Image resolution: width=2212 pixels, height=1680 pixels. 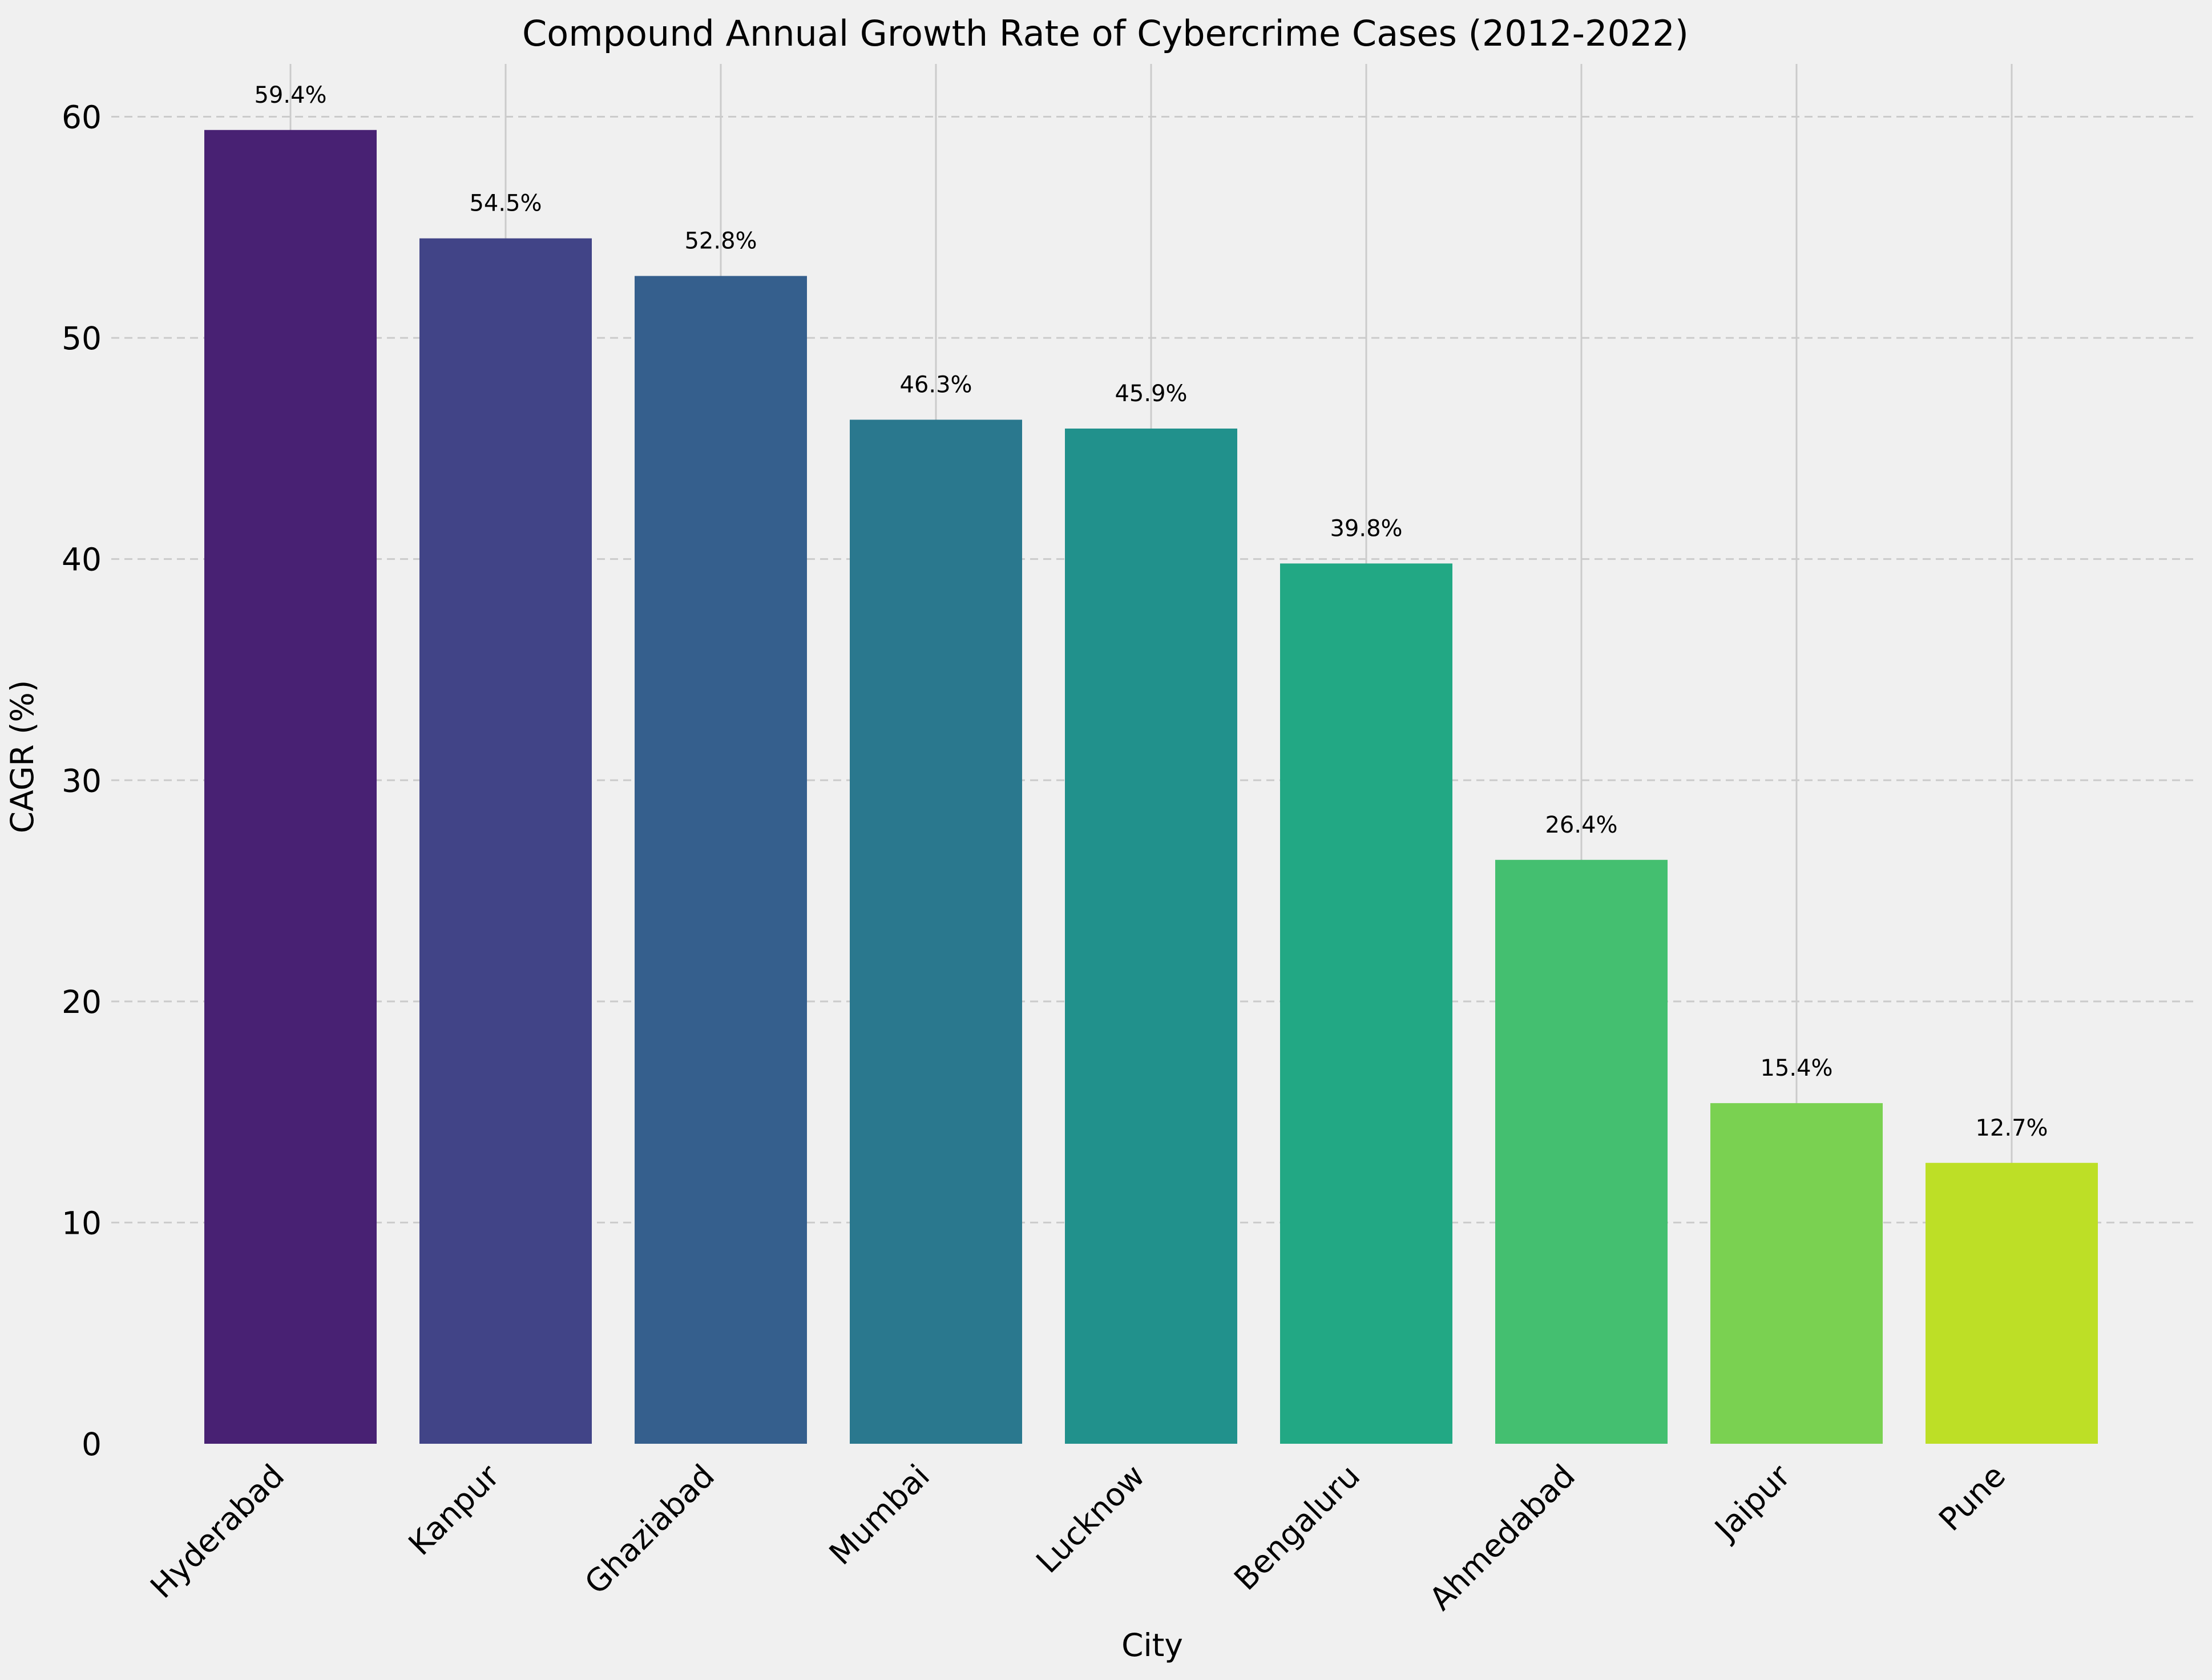 I want to click on data-label: 15.4%, so click(x=1796, y=1068).